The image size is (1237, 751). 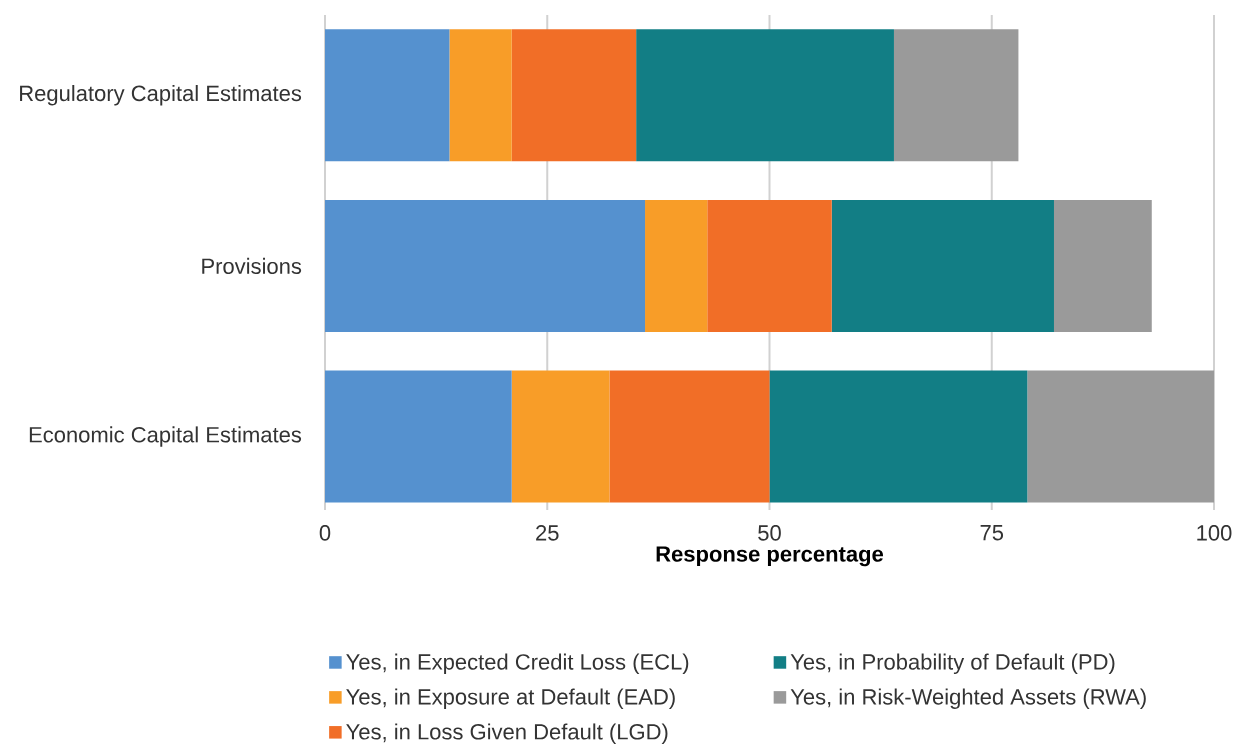 I want to click on x-tick-label: 75, so click(x=992, y=533).